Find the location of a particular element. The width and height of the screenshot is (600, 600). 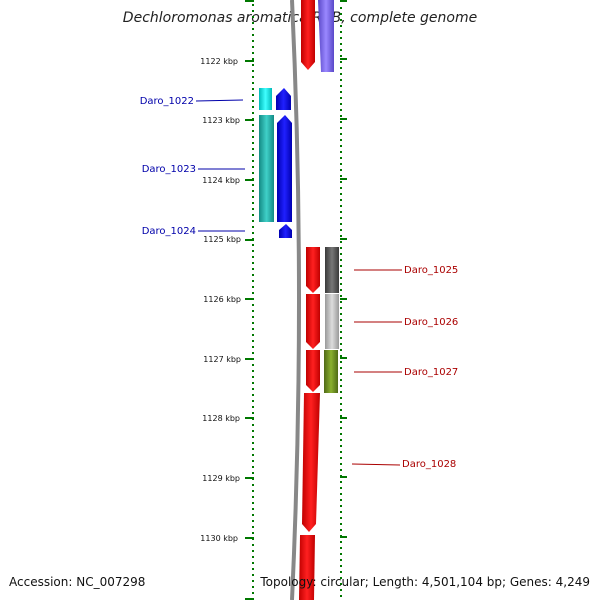

left-tick-column is located at coordinates (249, 300).